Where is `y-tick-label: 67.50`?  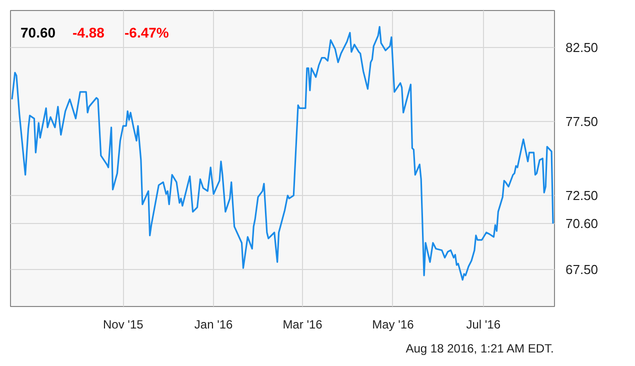
y-tick-label: 67.50 is located at coordinates (582, 269).